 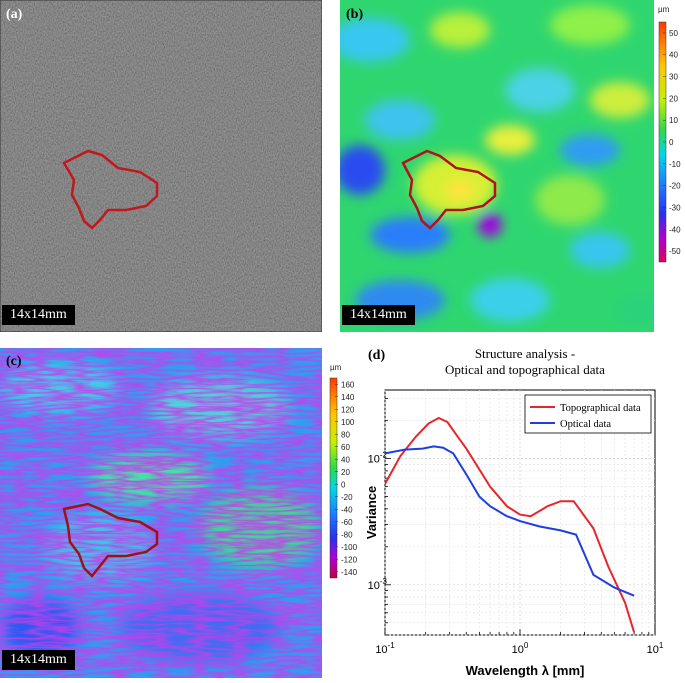 I want to click on colorbar-tick-label: 50, so click(x=673, y=33).